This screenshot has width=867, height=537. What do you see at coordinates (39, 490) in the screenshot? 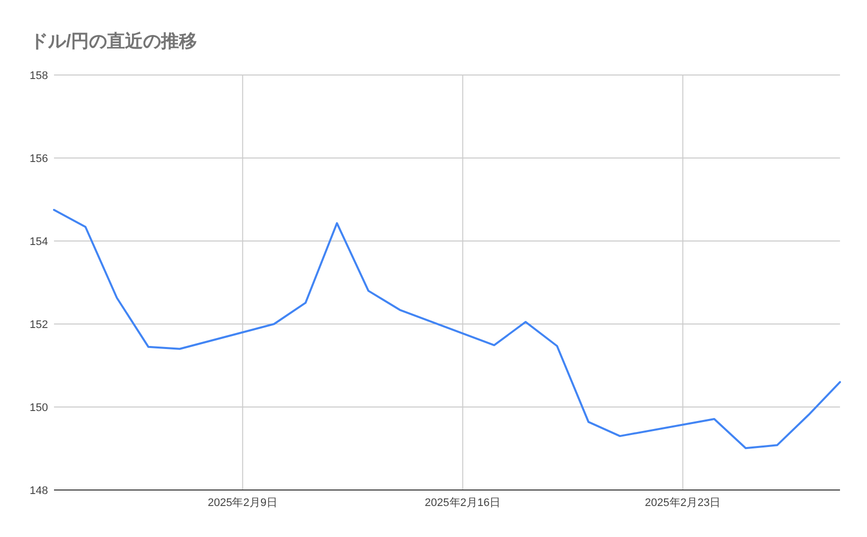
I see `y-tick-label: 148` at bounding box center [39, 490].